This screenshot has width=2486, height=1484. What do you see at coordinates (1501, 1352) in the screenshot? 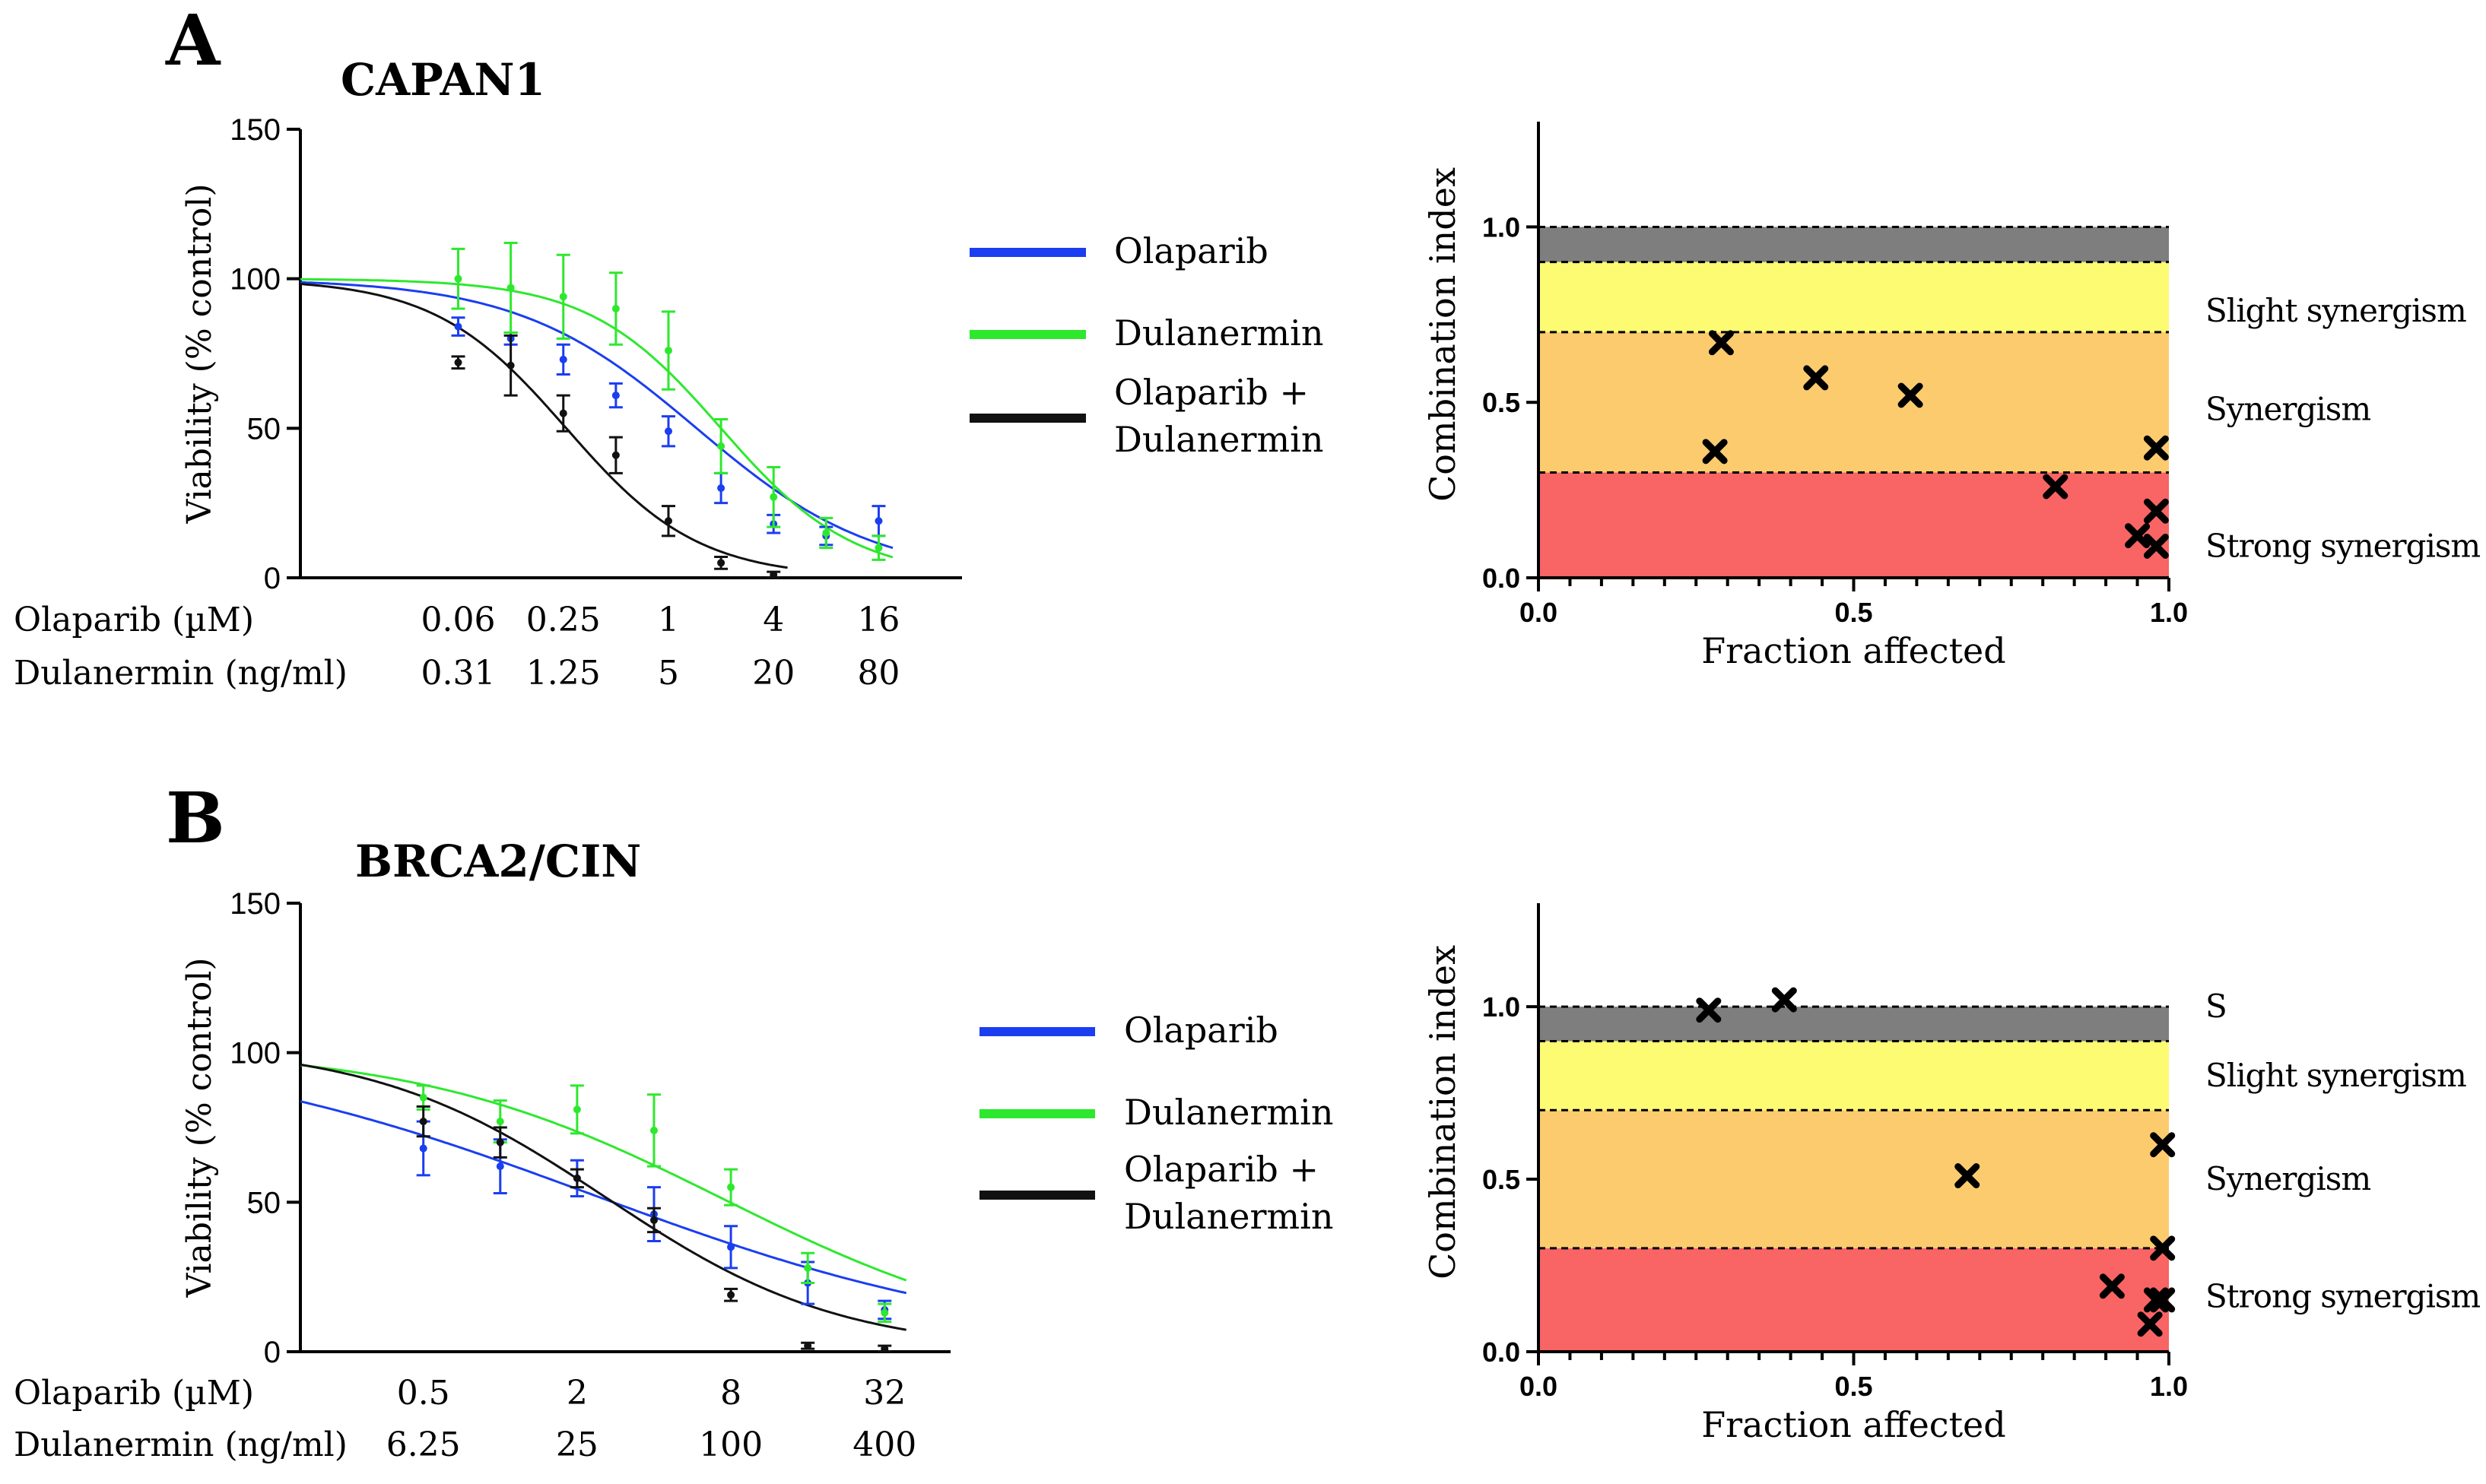
I see `ci-y-tick-label: 0.0` at bounding box center [1501, 1352].